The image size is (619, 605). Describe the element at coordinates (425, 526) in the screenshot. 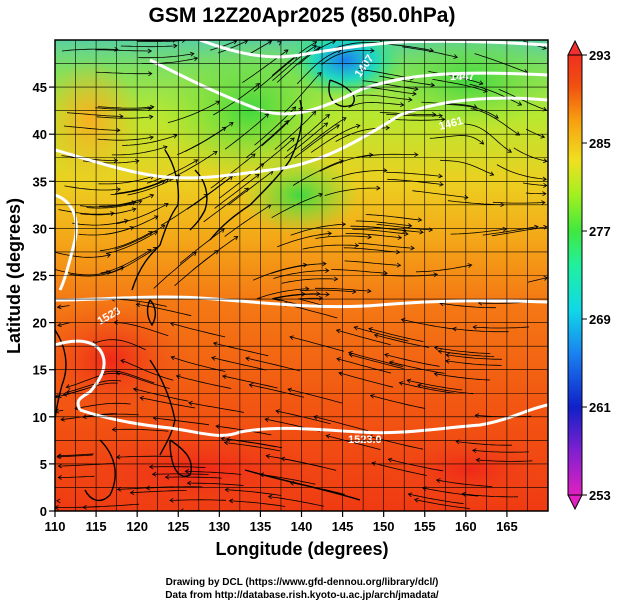

I see `x-tick-label: 155` at that location.